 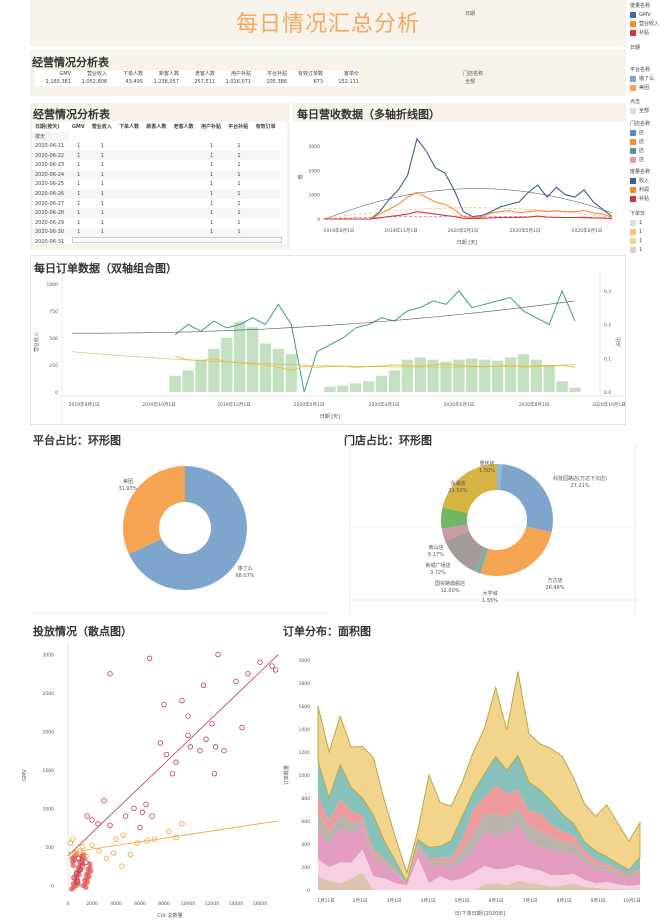 I want to click on x-tick-label: 12000, so click(x=212, y=904).